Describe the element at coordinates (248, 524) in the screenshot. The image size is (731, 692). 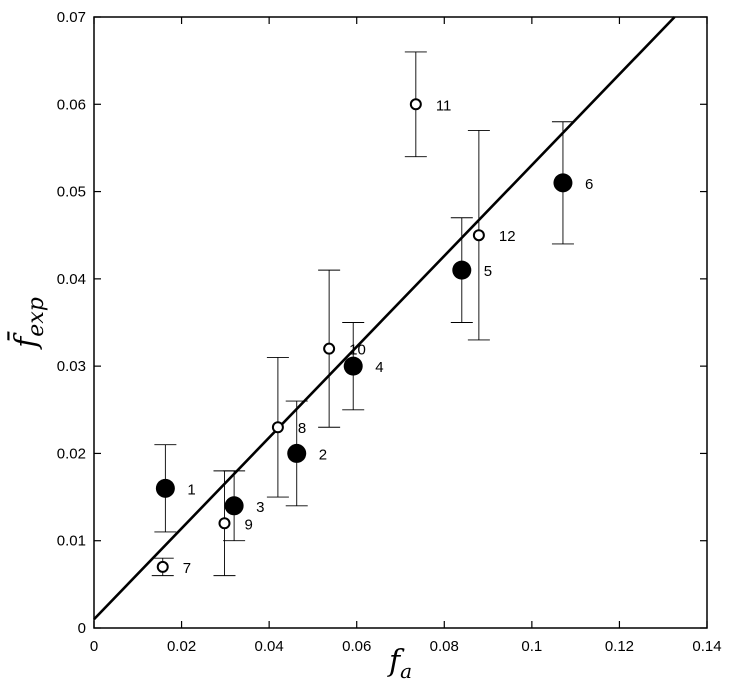
I see `point-label-9: 9` at that location.